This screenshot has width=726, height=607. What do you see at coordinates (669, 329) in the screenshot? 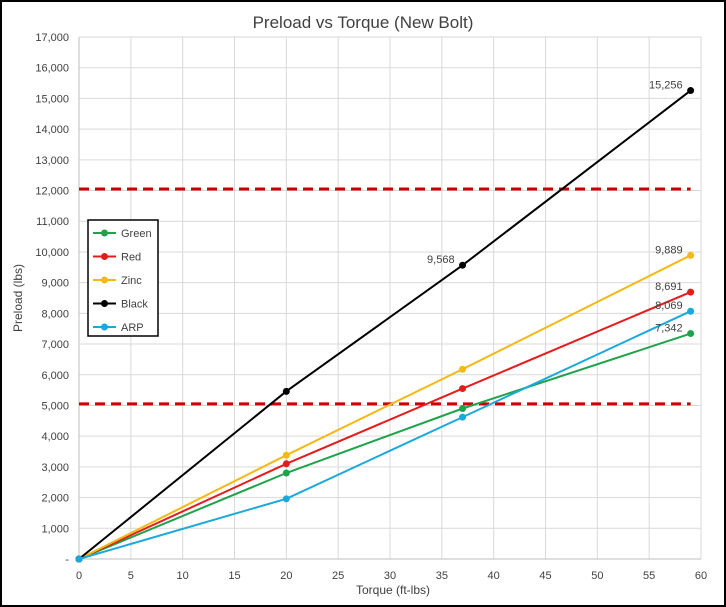
I see `data-label-green: 7,342` at bounding box center [669, 329].